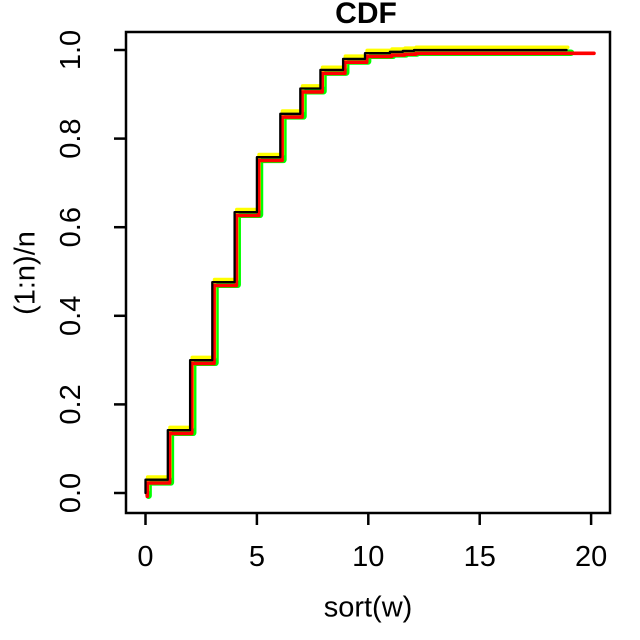 The width and height of the screenshot is (640, 640). I want to click on x-tick-label: 10, so click(368, 557).